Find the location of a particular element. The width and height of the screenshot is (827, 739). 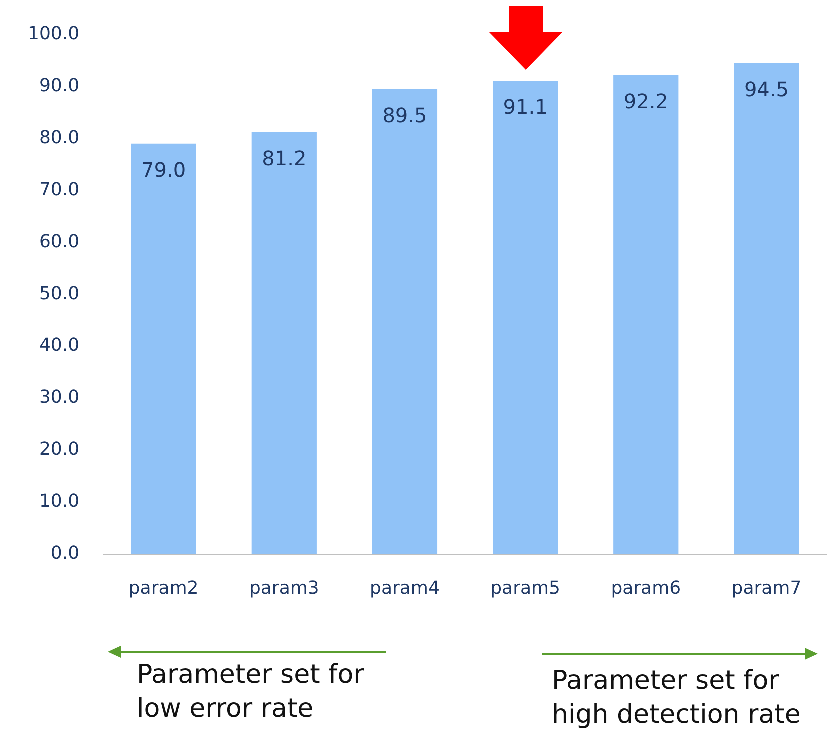

text: Parameter set for low error rate is located at coordinates (250, 692).